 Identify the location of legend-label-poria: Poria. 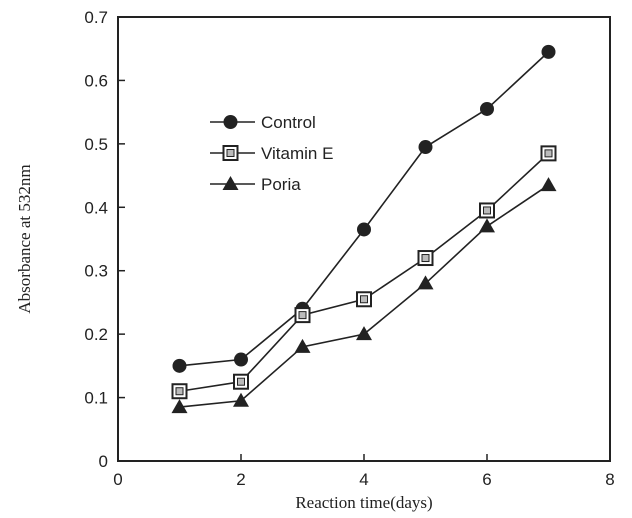
(281, 184).